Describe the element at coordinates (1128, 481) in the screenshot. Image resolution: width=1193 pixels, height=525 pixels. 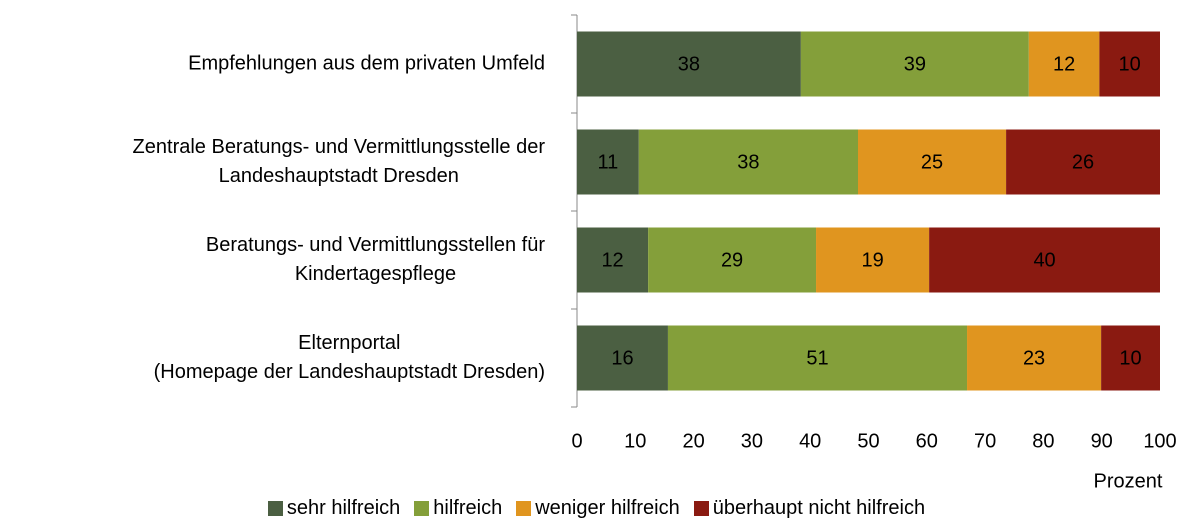
I see `x-axis-label: Prozent` at that location.